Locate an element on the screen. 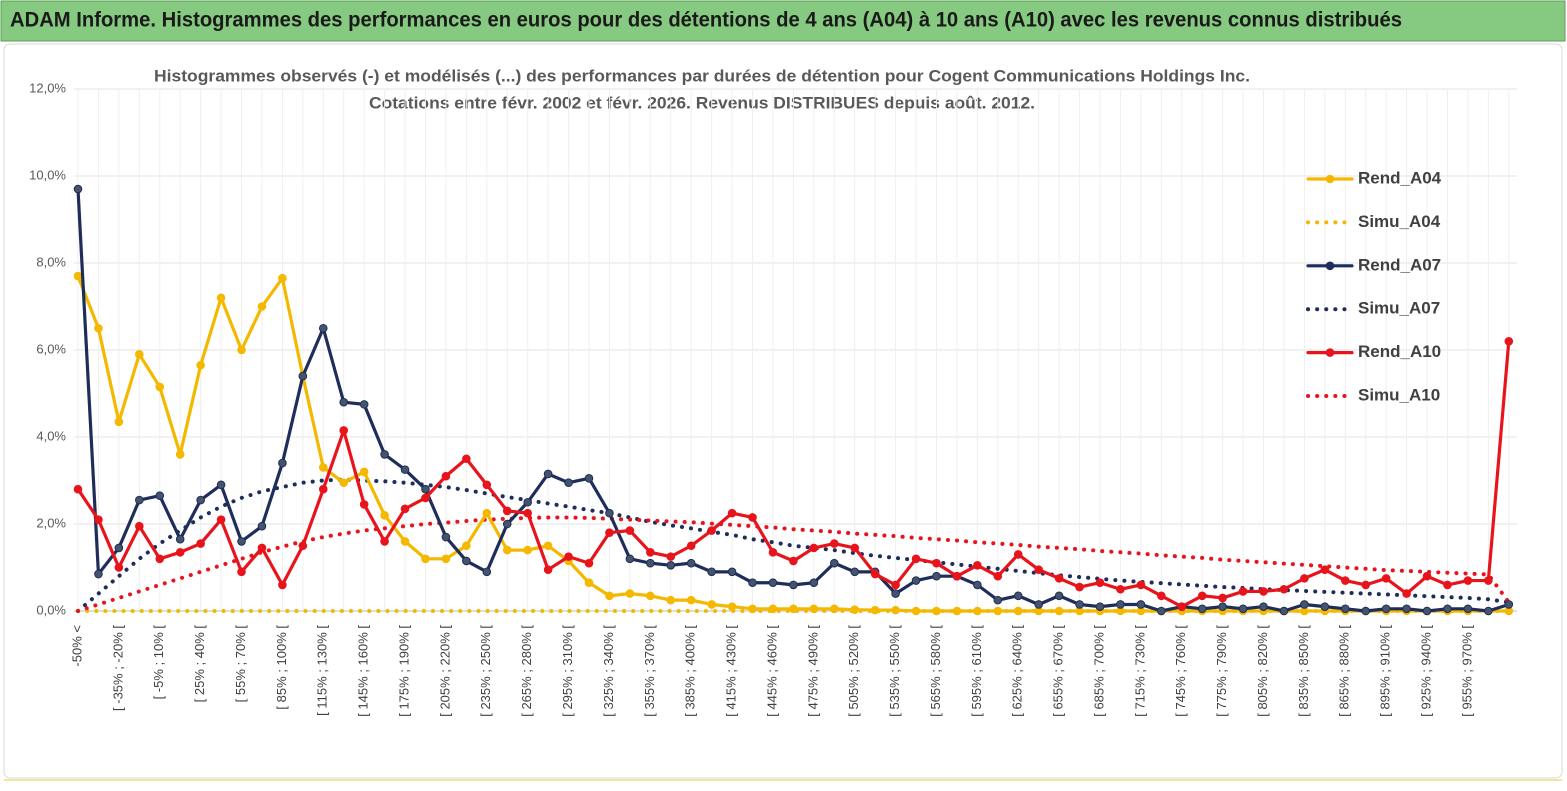 The image size is (1567, 791). legend-label: Simu_A10 is located at coordinates (1399, 394).